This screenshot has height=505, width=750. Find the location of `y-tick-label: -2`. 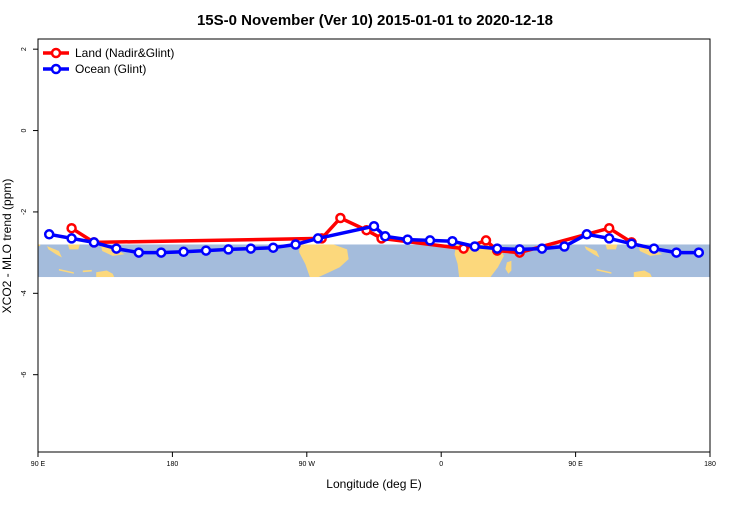

y-tick-label: -2 is located at coordinates (24, 212).